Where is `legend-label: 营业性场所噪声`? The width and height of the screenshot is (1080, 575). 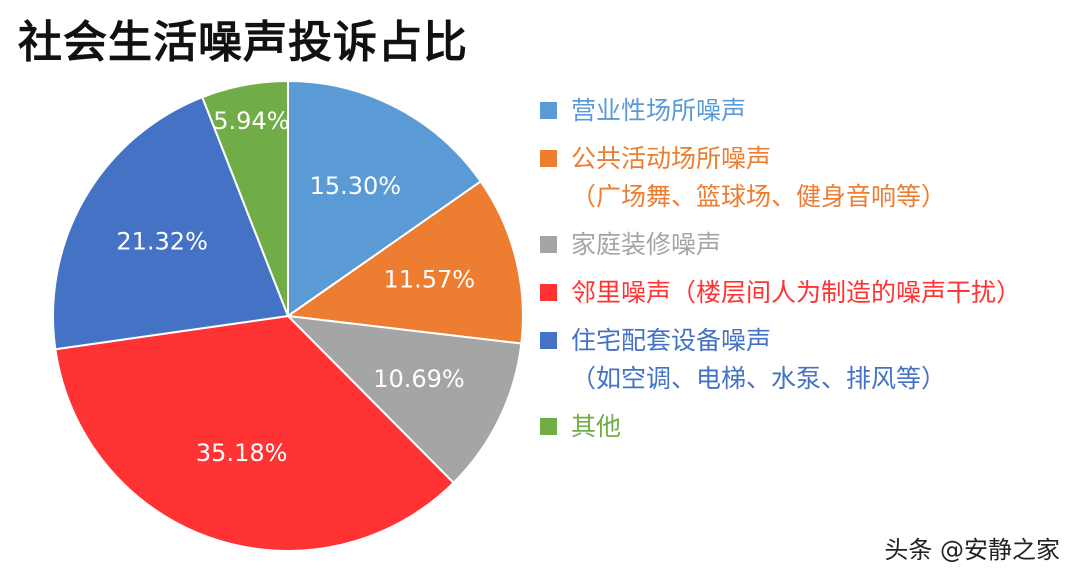 legend-label: 营业性场所噪声 is located at coordinates (659, 110).